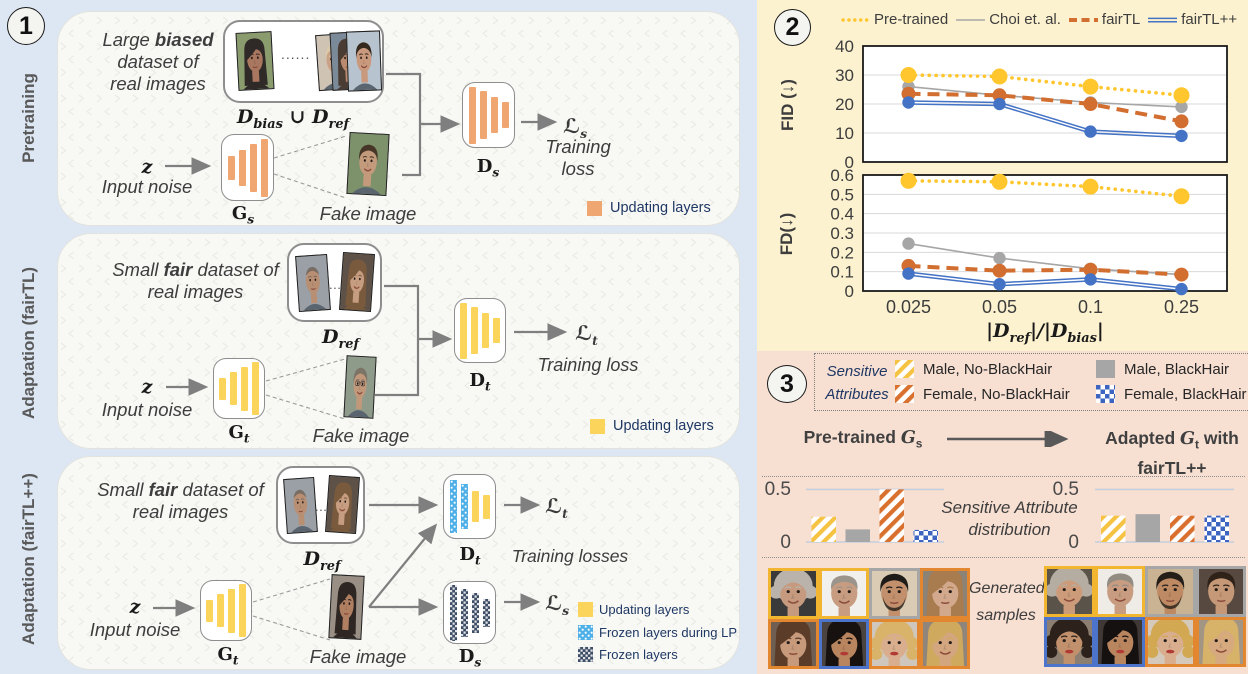  Describe the element at coordinates (792, 27) in the screenshot. I see `badge-2: 2` at that location.